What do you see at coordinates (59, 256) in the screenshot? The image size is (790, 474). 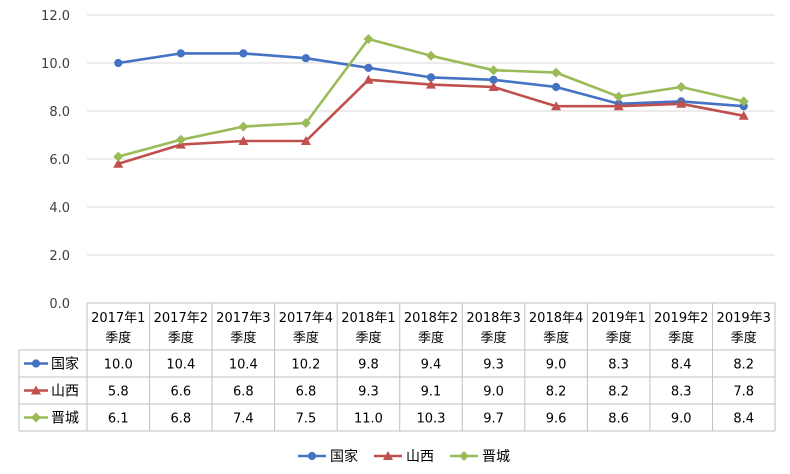 I see `y-tick-label: 2.0` at bounding box center [59, 256].